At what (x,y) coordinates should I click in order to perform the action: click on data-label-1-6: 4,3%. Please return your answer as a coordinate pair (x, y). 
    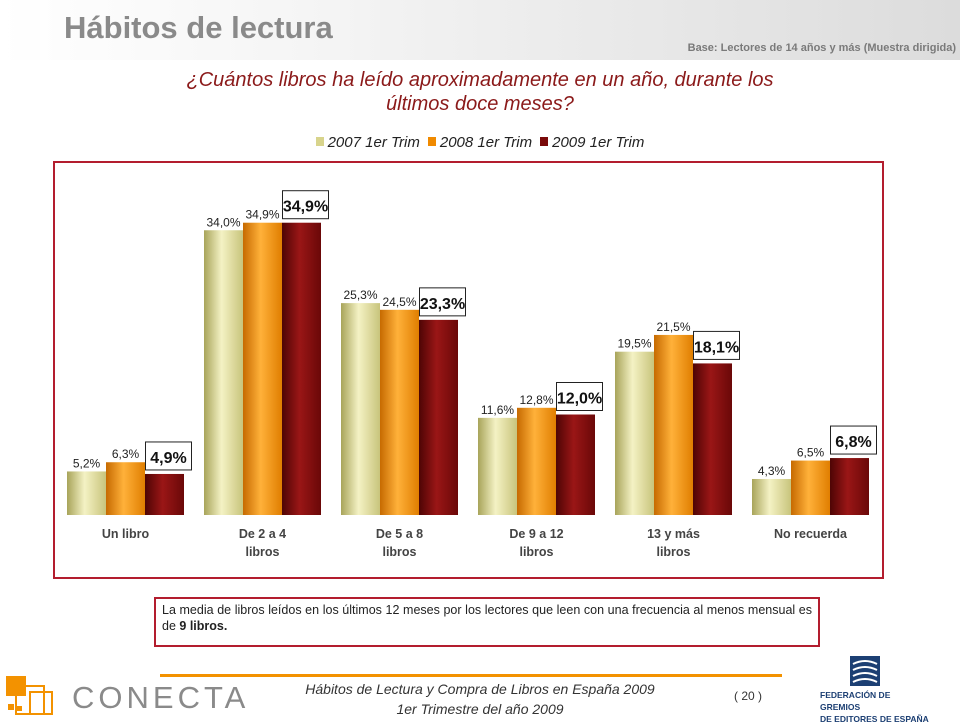
    Looking at the image, I should click on (772, 471).